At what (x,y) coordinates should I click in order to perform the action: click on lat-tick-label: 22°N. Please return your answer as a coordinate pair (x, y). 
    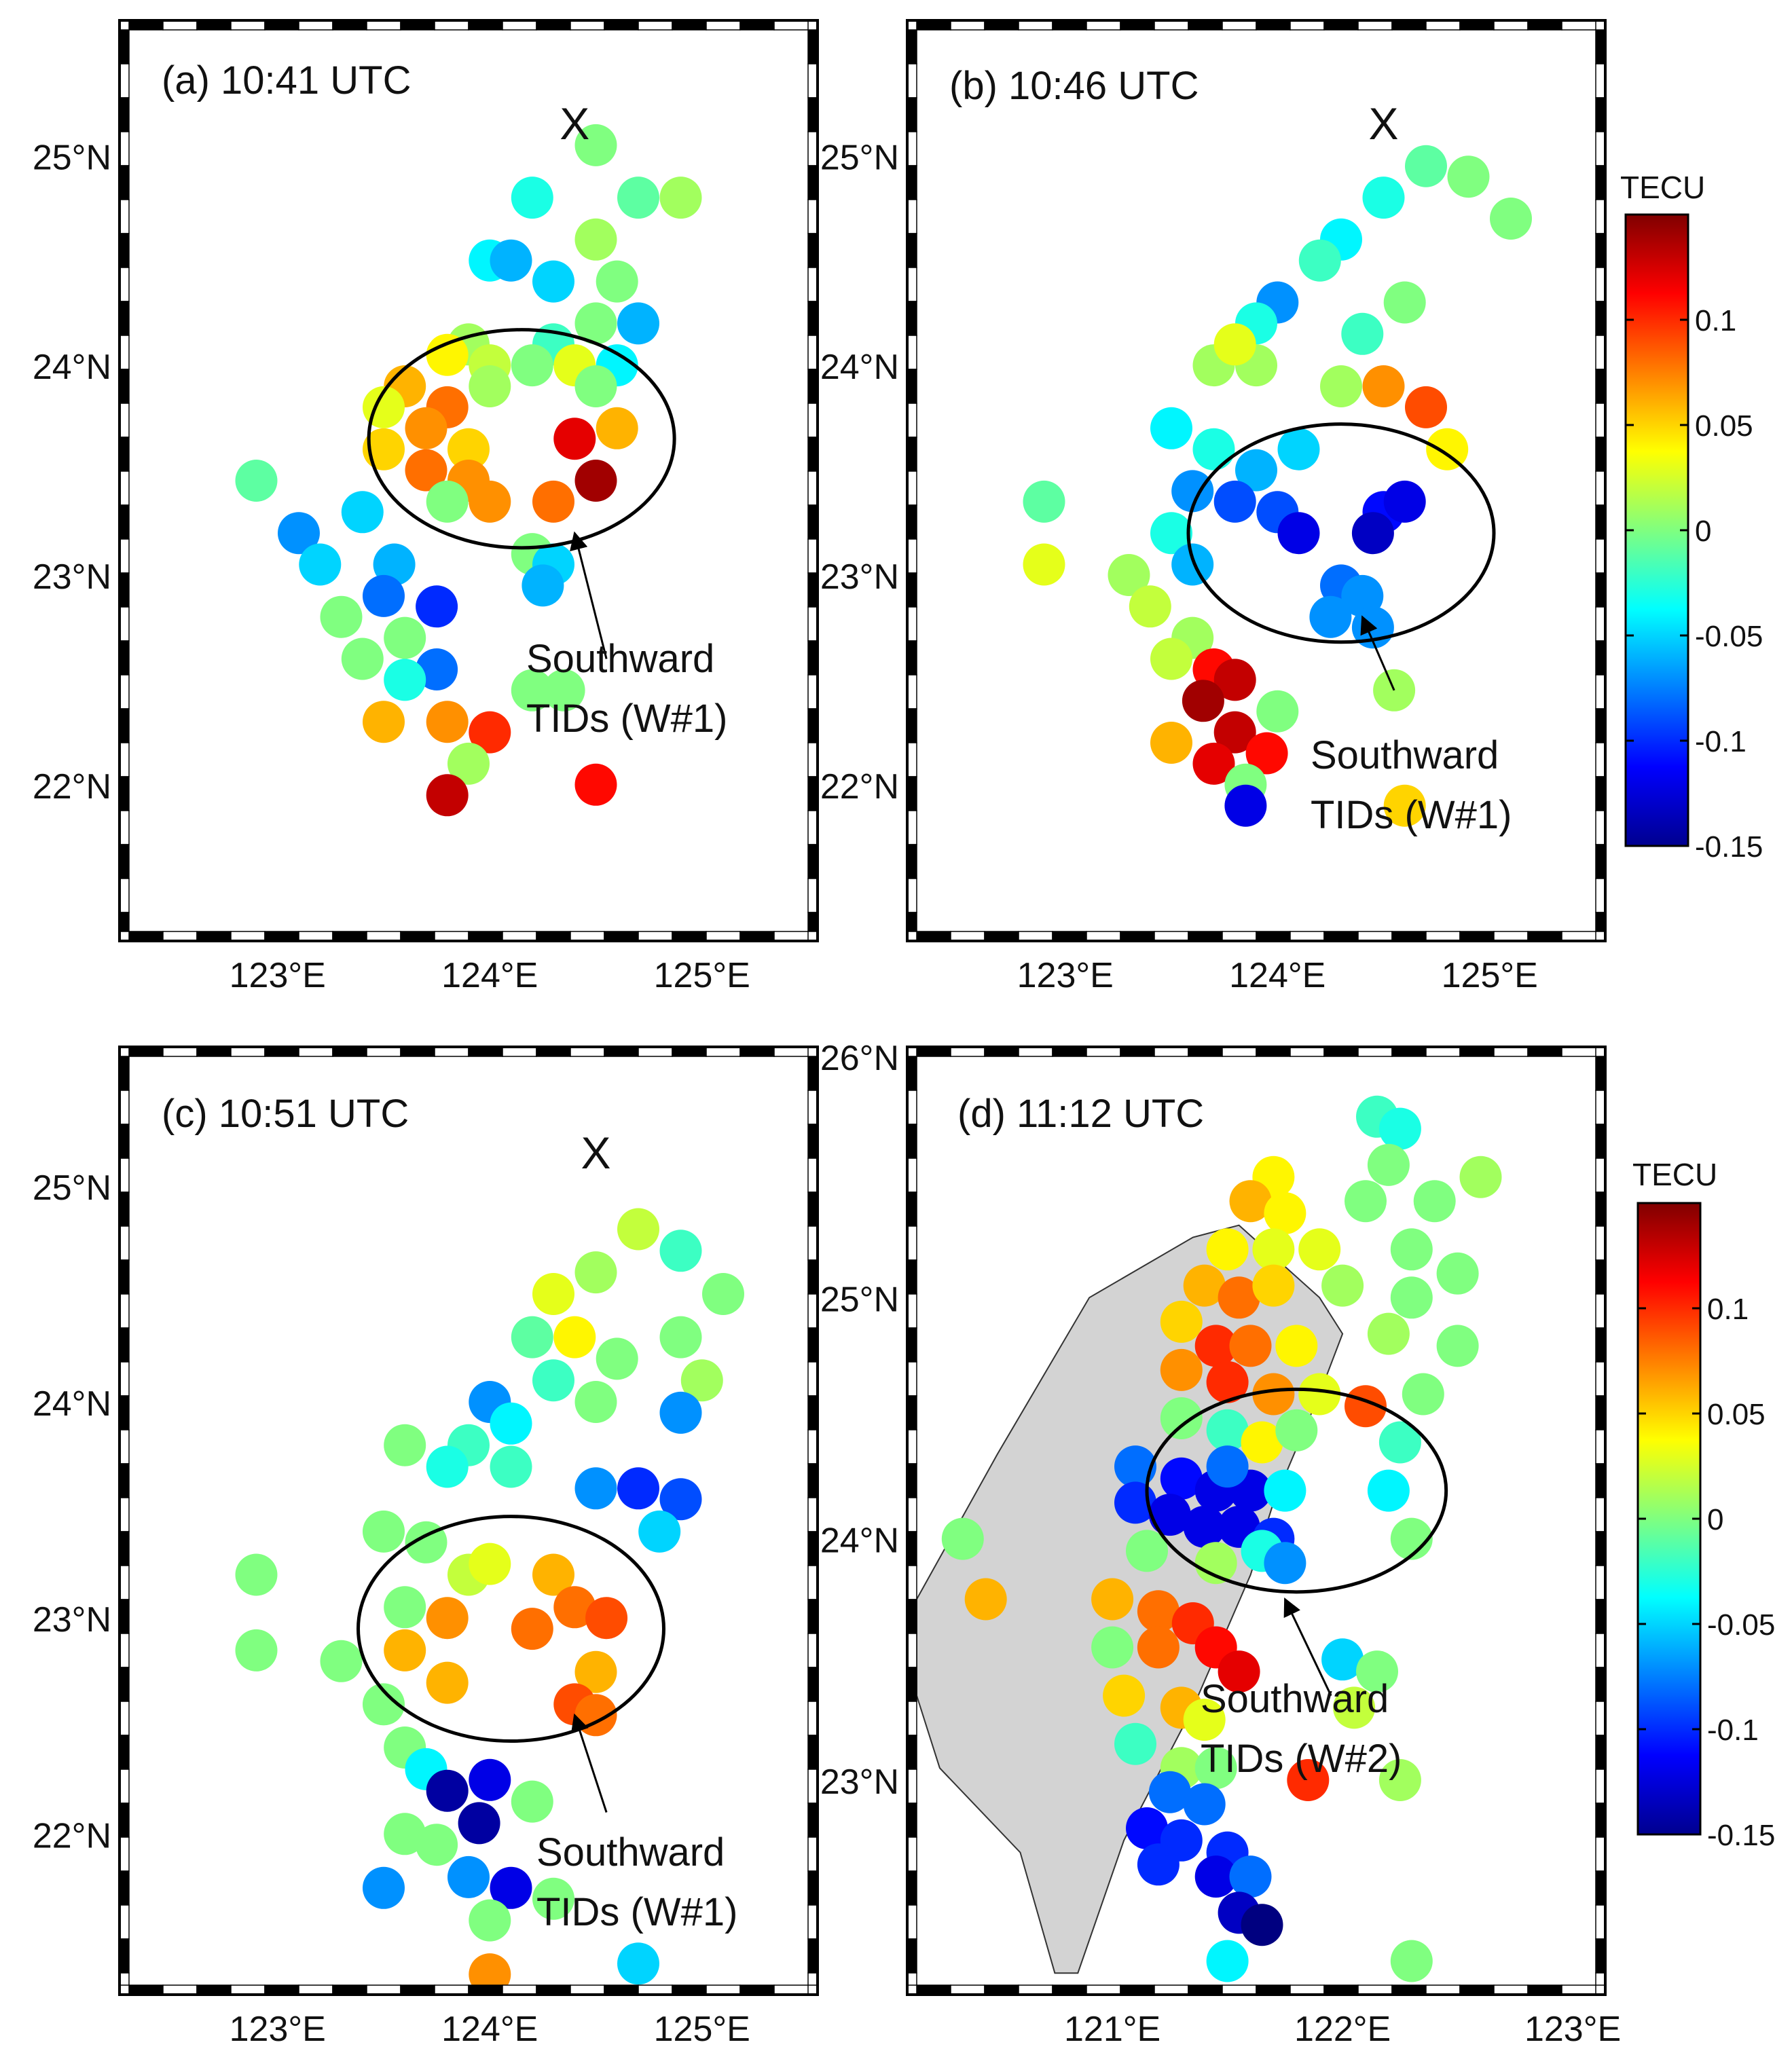
    Looking at the image, I should click on (72, 1835).